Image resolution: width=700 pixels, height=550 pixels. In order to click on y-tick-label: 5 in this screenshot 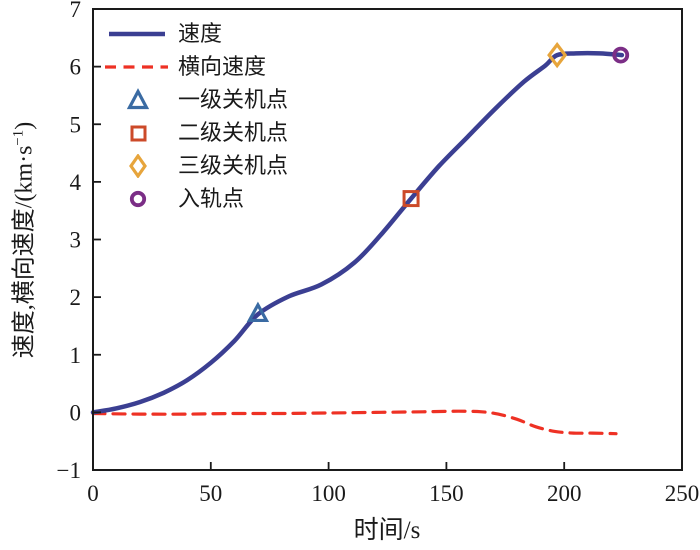, I will do `click(76, 124)`.